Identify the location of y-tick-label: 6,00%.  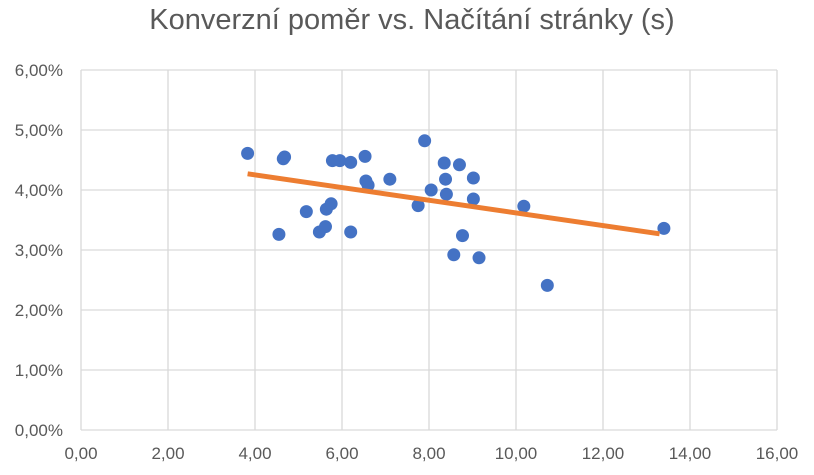
(39, 70).